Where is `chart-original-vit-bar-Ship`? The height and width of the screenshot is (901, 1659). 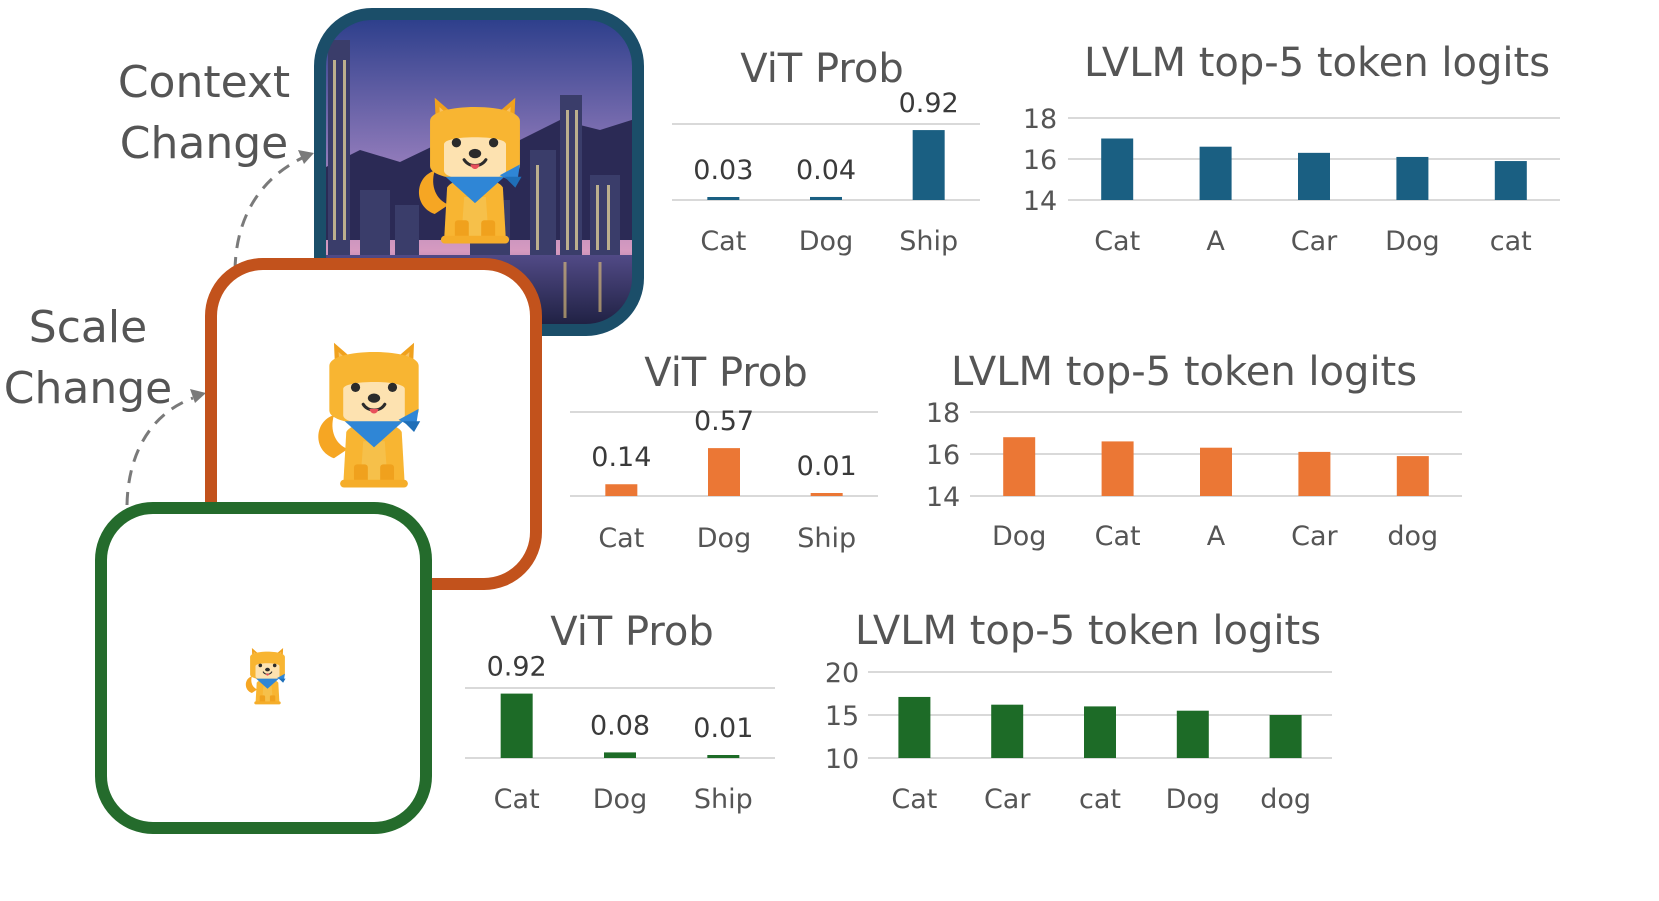 chart-original-vit-bar-Ship is located at coordinates (723, 756).